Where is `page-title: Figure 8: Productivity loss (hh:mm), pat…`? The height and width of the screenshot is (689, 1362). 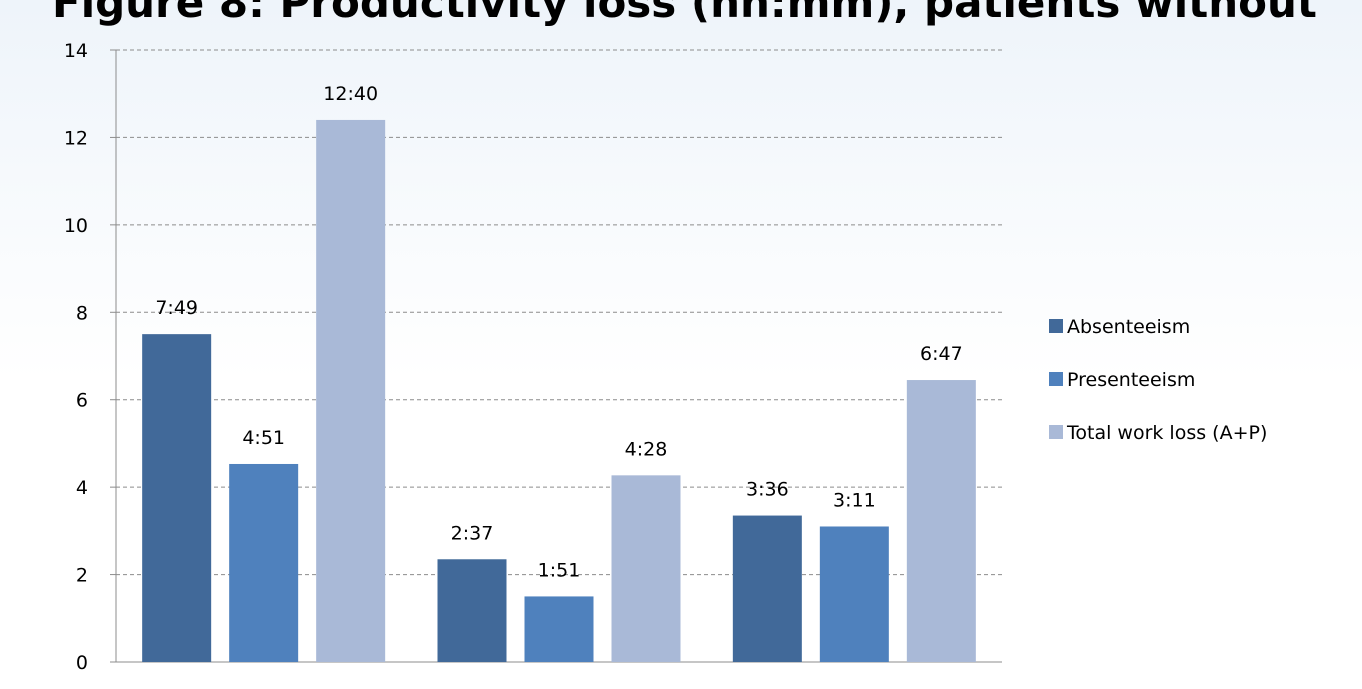
page-title: Figure 8: Productivity loss (hh:mm), pat… is located at coordinates (684, 13).